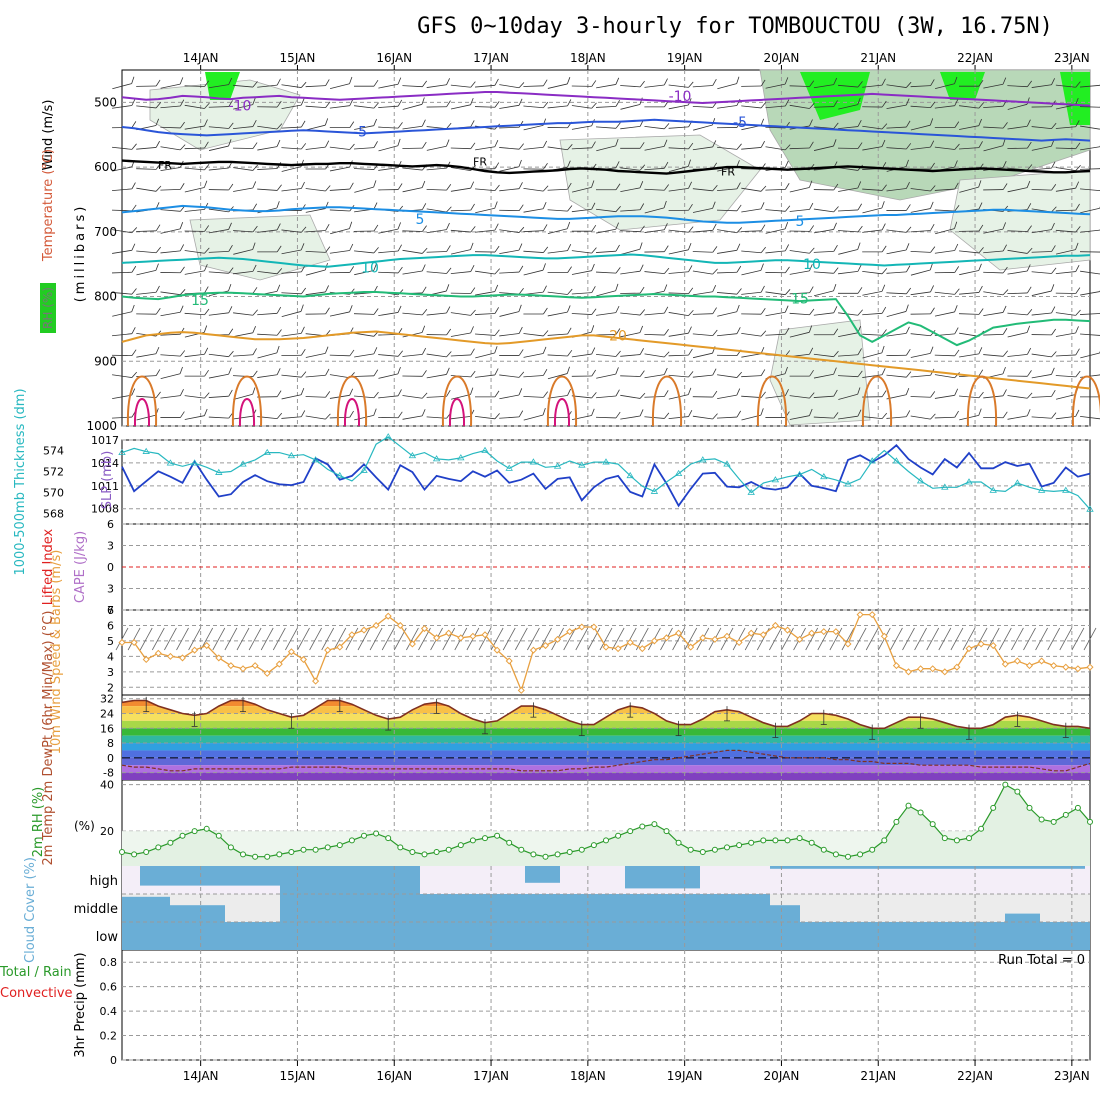  Describe the element at coordinates (142, 401) in the screenshot. I see `orange-dome` at that location.